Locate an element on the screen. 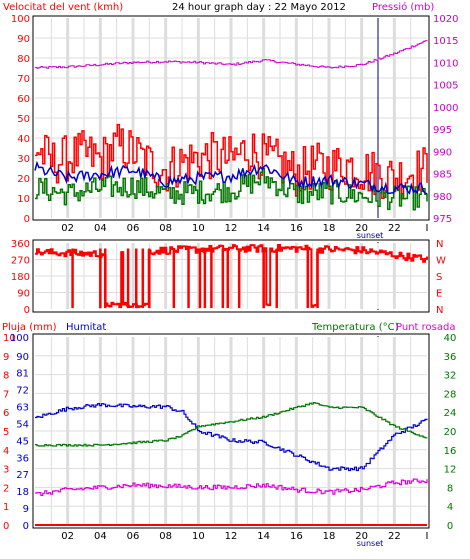  rain-tick-label: 1 is located at coordinates (6, 507).